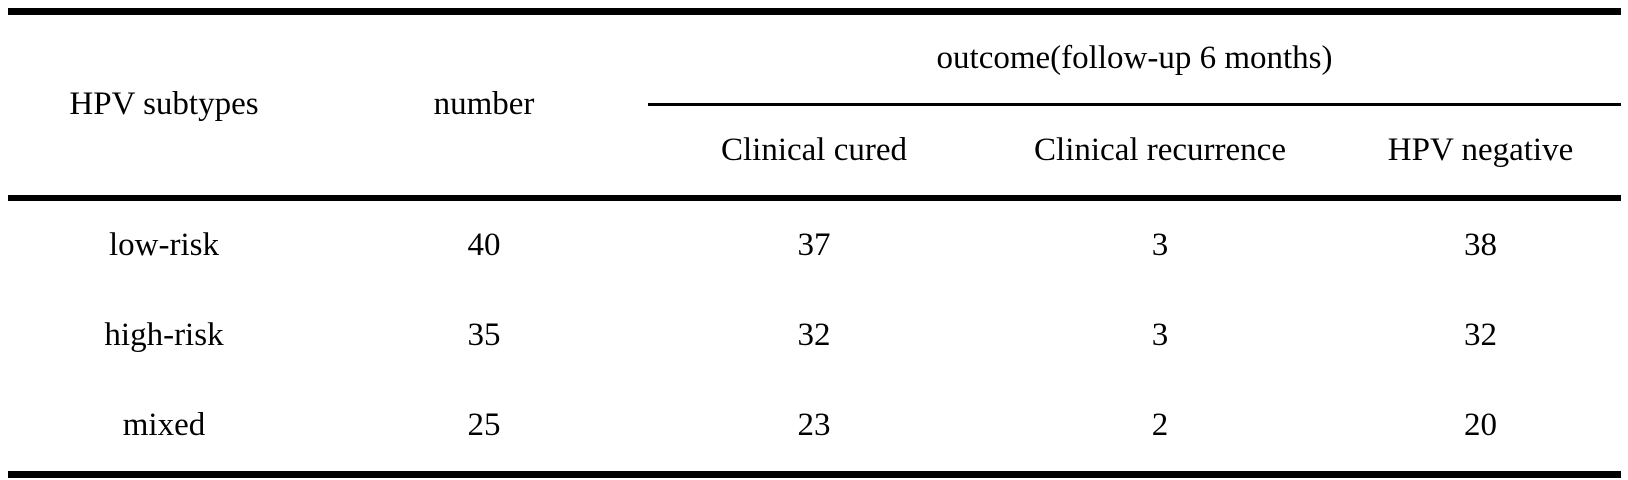 The image size is (1628, 480). What do you see at coordinates (1160, 425) in the screenshot?
I see `cell-clinical-recurrence: 2` at bounding box center [1160, 425].